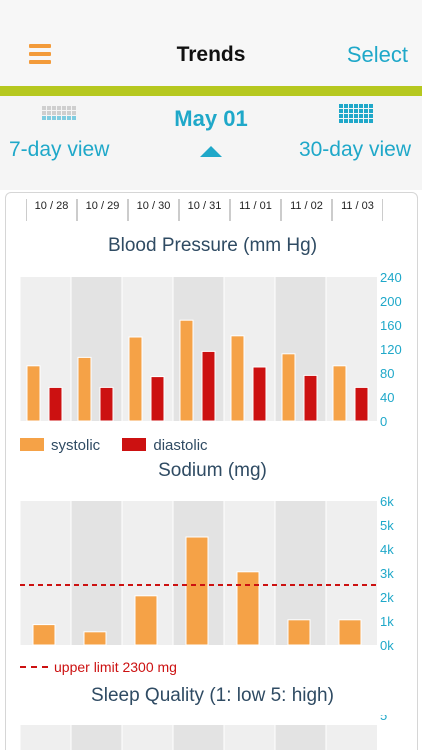 This screenshot has height=750, width=422. I want to click on y-tick-label: 40, so click(387, 397).